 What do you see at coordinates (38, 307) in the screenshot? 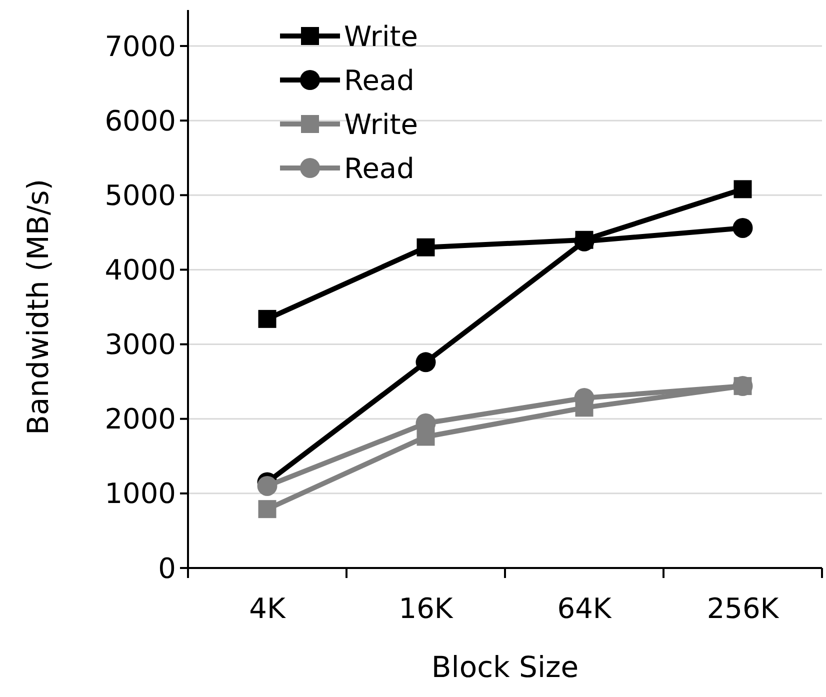
I see `y-axis-title: Bandwidth (MB/s)` at bounding box center [38, 307].